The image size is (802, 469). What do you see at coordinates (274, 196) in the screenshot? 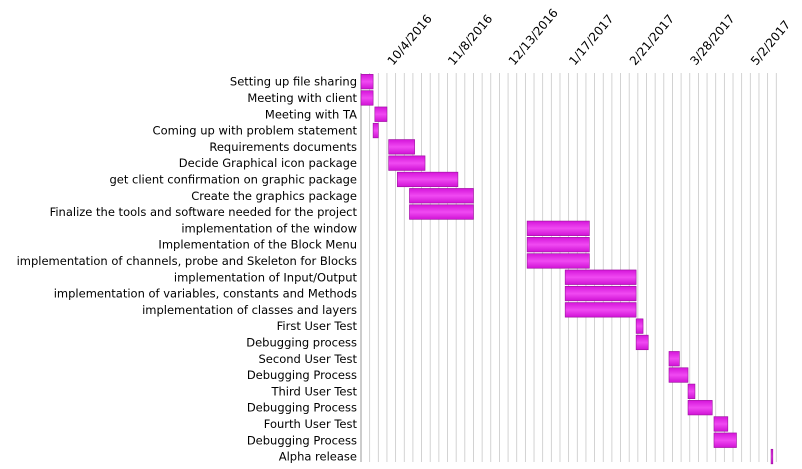
I see `task-label: Create the graphics package` at bounding box center [274, 196].